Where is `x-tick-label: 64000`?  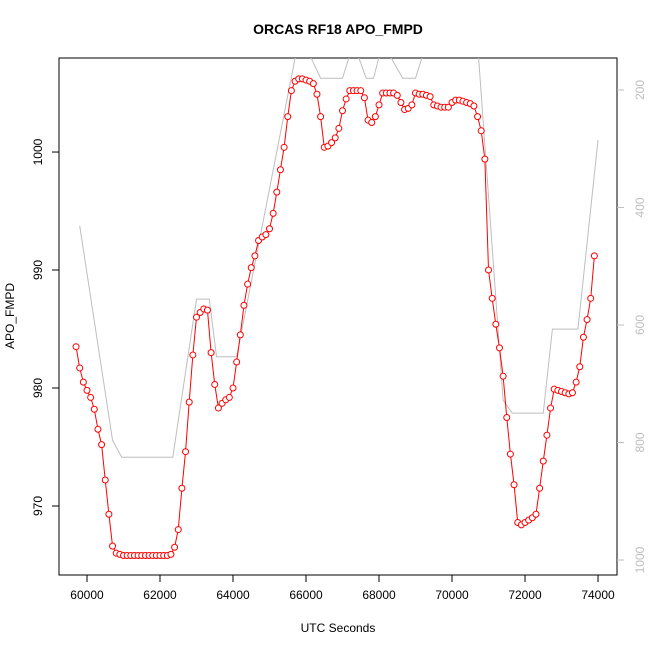
x-tick-label: 64000 is located at coordinates (233, 595).